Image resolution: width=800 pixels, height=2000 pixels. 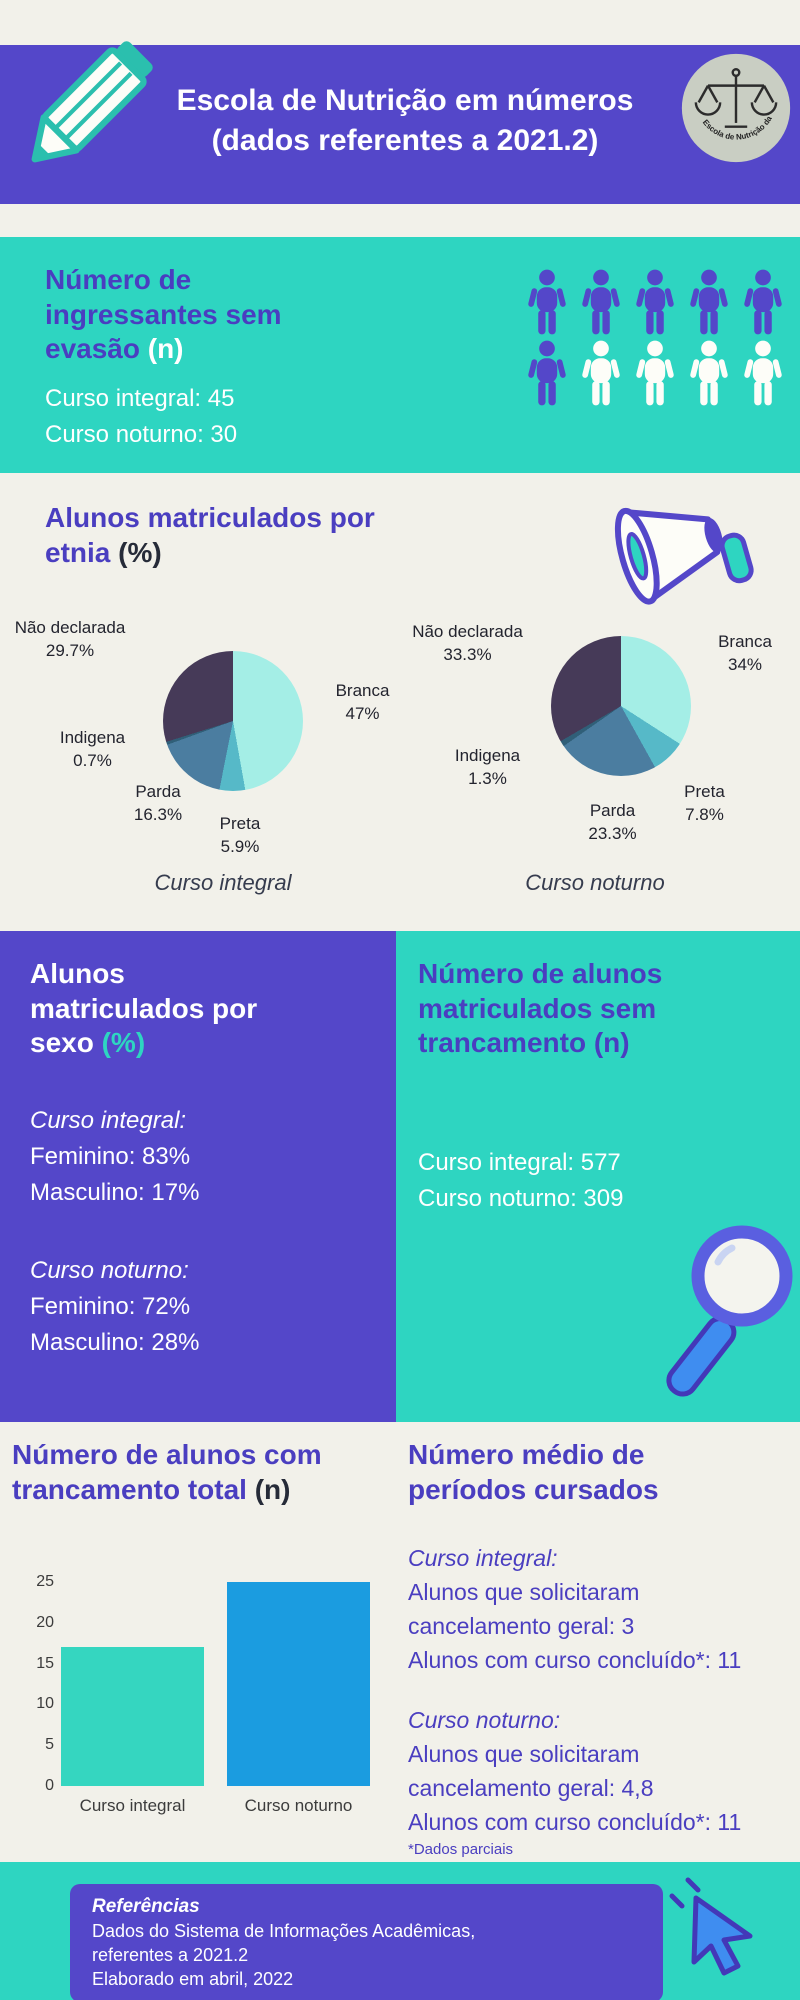 What do you see at coordinates (745, 653) in the screenshot?
I see `pie-label-branca: Branca 34%` at bounding box center [745, 653].